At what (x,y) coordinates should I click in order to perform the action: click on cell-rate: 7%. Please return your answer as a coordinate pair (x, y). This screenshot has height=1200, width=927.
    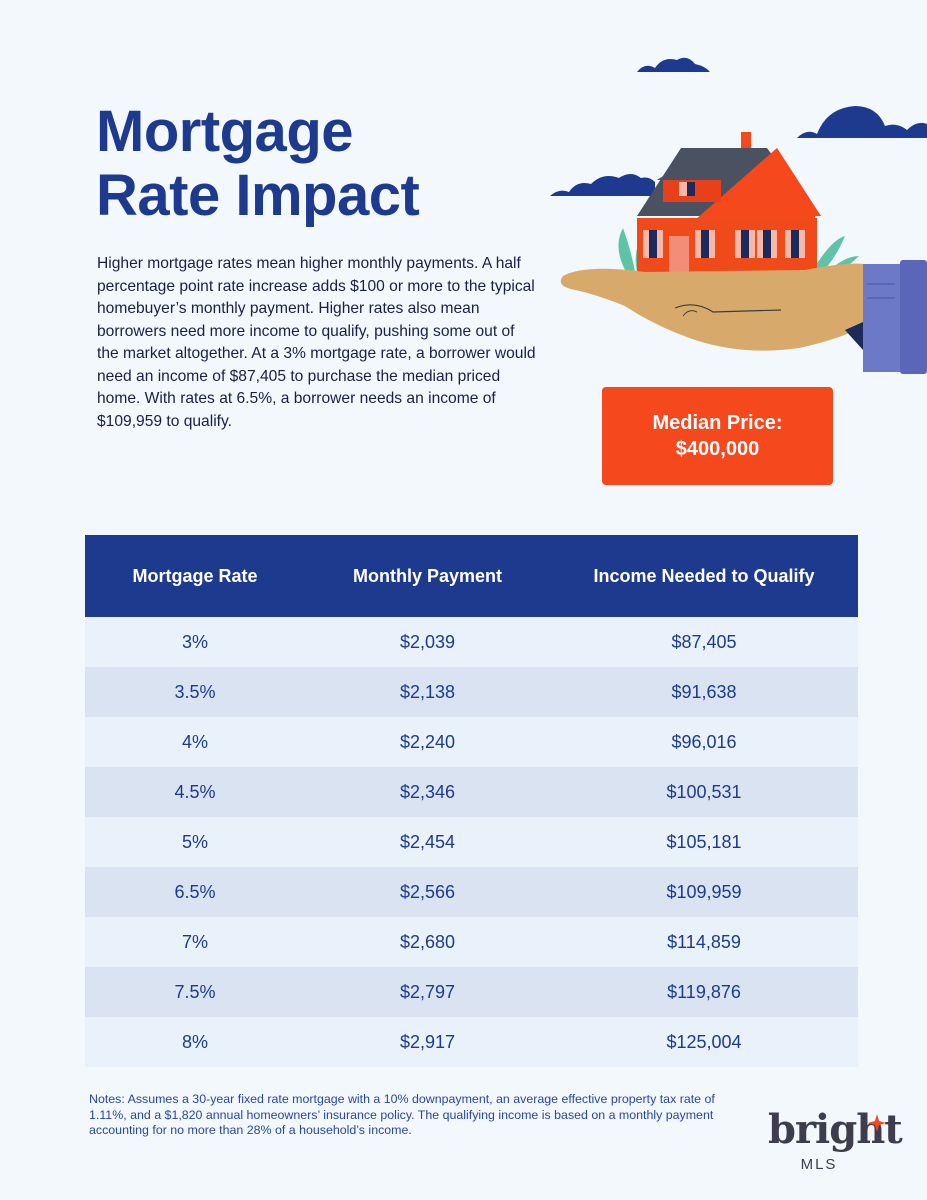
    Looking at the image, I should click on (194, 941).